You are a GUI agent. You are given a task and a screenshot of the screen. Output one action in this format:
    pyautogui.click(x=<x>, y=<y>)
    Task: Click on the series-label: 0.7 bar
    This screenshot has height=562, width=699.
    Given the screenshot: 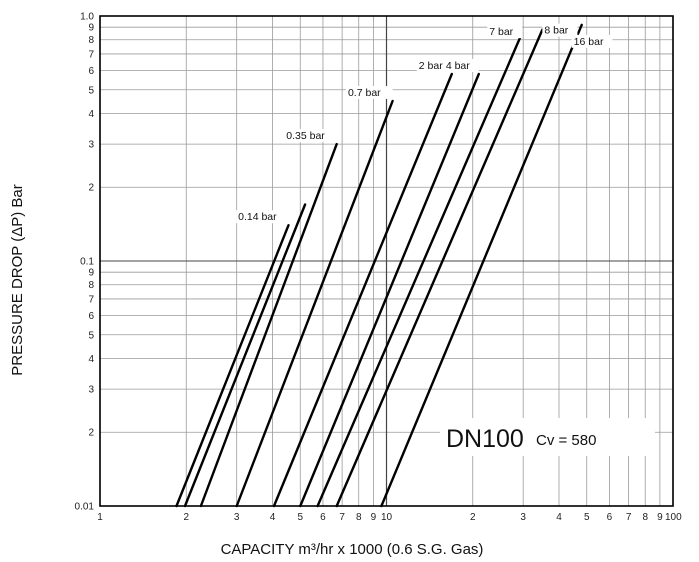 What is the action you would take?
    pyautogui.click(x=364, y=93)
    